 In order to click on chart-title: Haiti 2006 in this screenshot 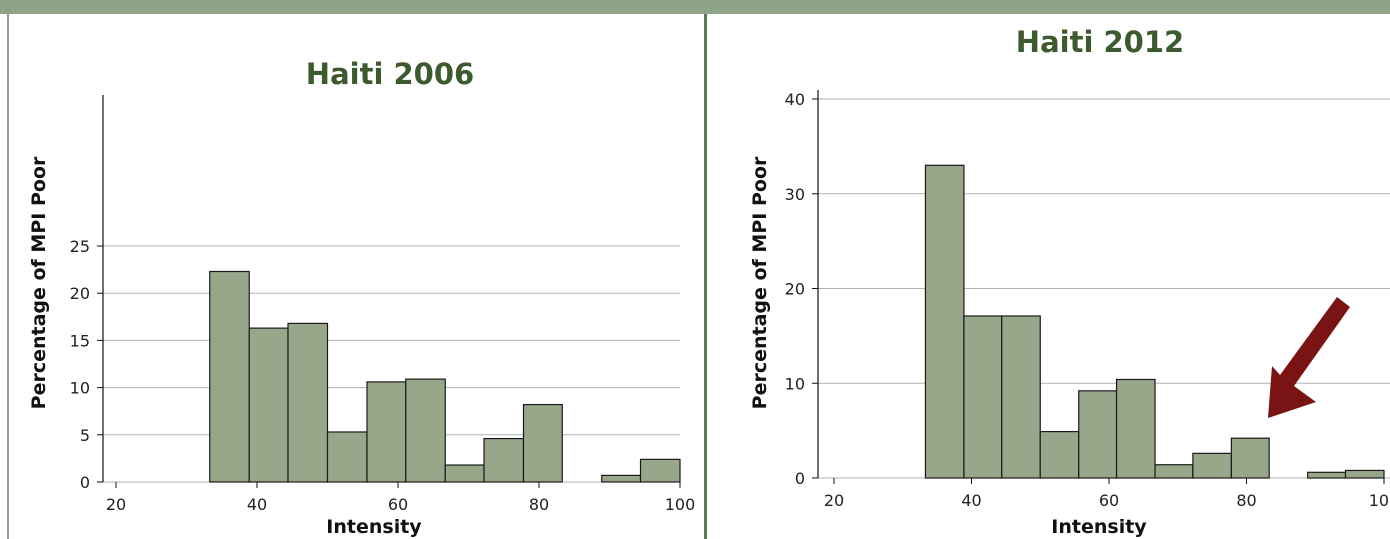, I will do `click(390, 74)`.